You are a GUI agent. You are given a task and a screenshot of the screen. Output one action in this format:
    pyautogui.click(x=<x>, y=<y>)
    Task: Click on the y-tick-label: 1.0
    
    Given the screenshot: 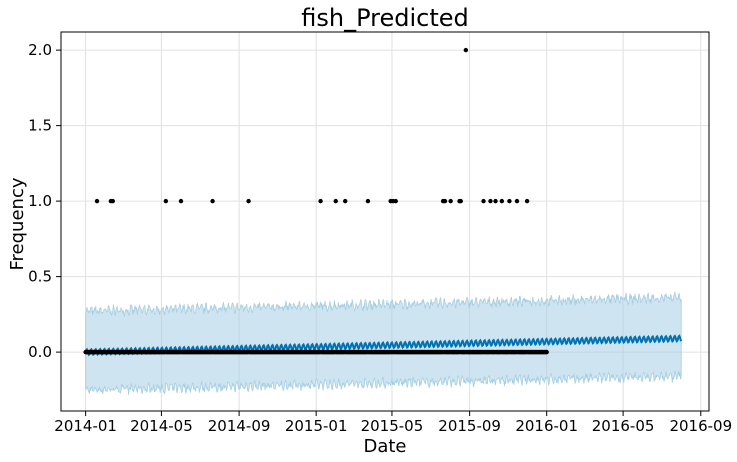 What is the action you would take?
    pyautogui.click(x=40, y=201)
    